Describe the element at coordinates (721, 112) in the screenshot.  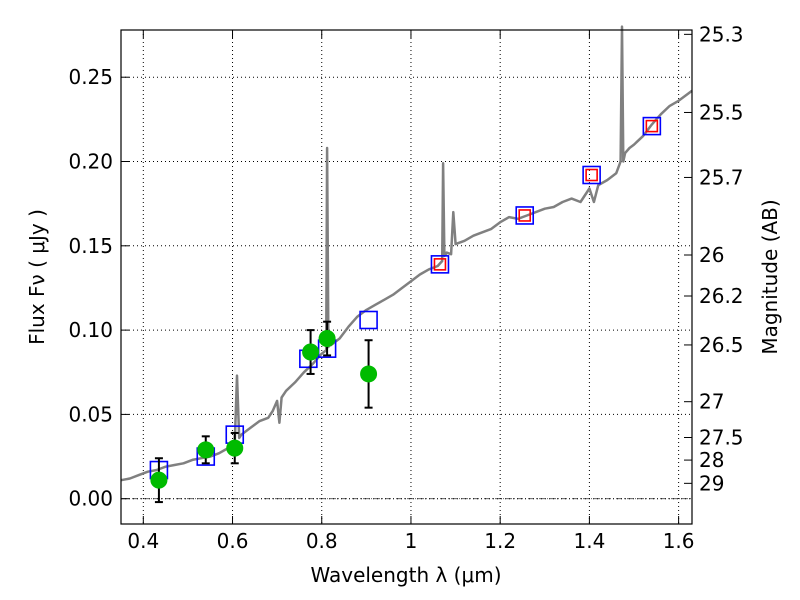
I see `magnitude-tick-label: 25.5` at that location.